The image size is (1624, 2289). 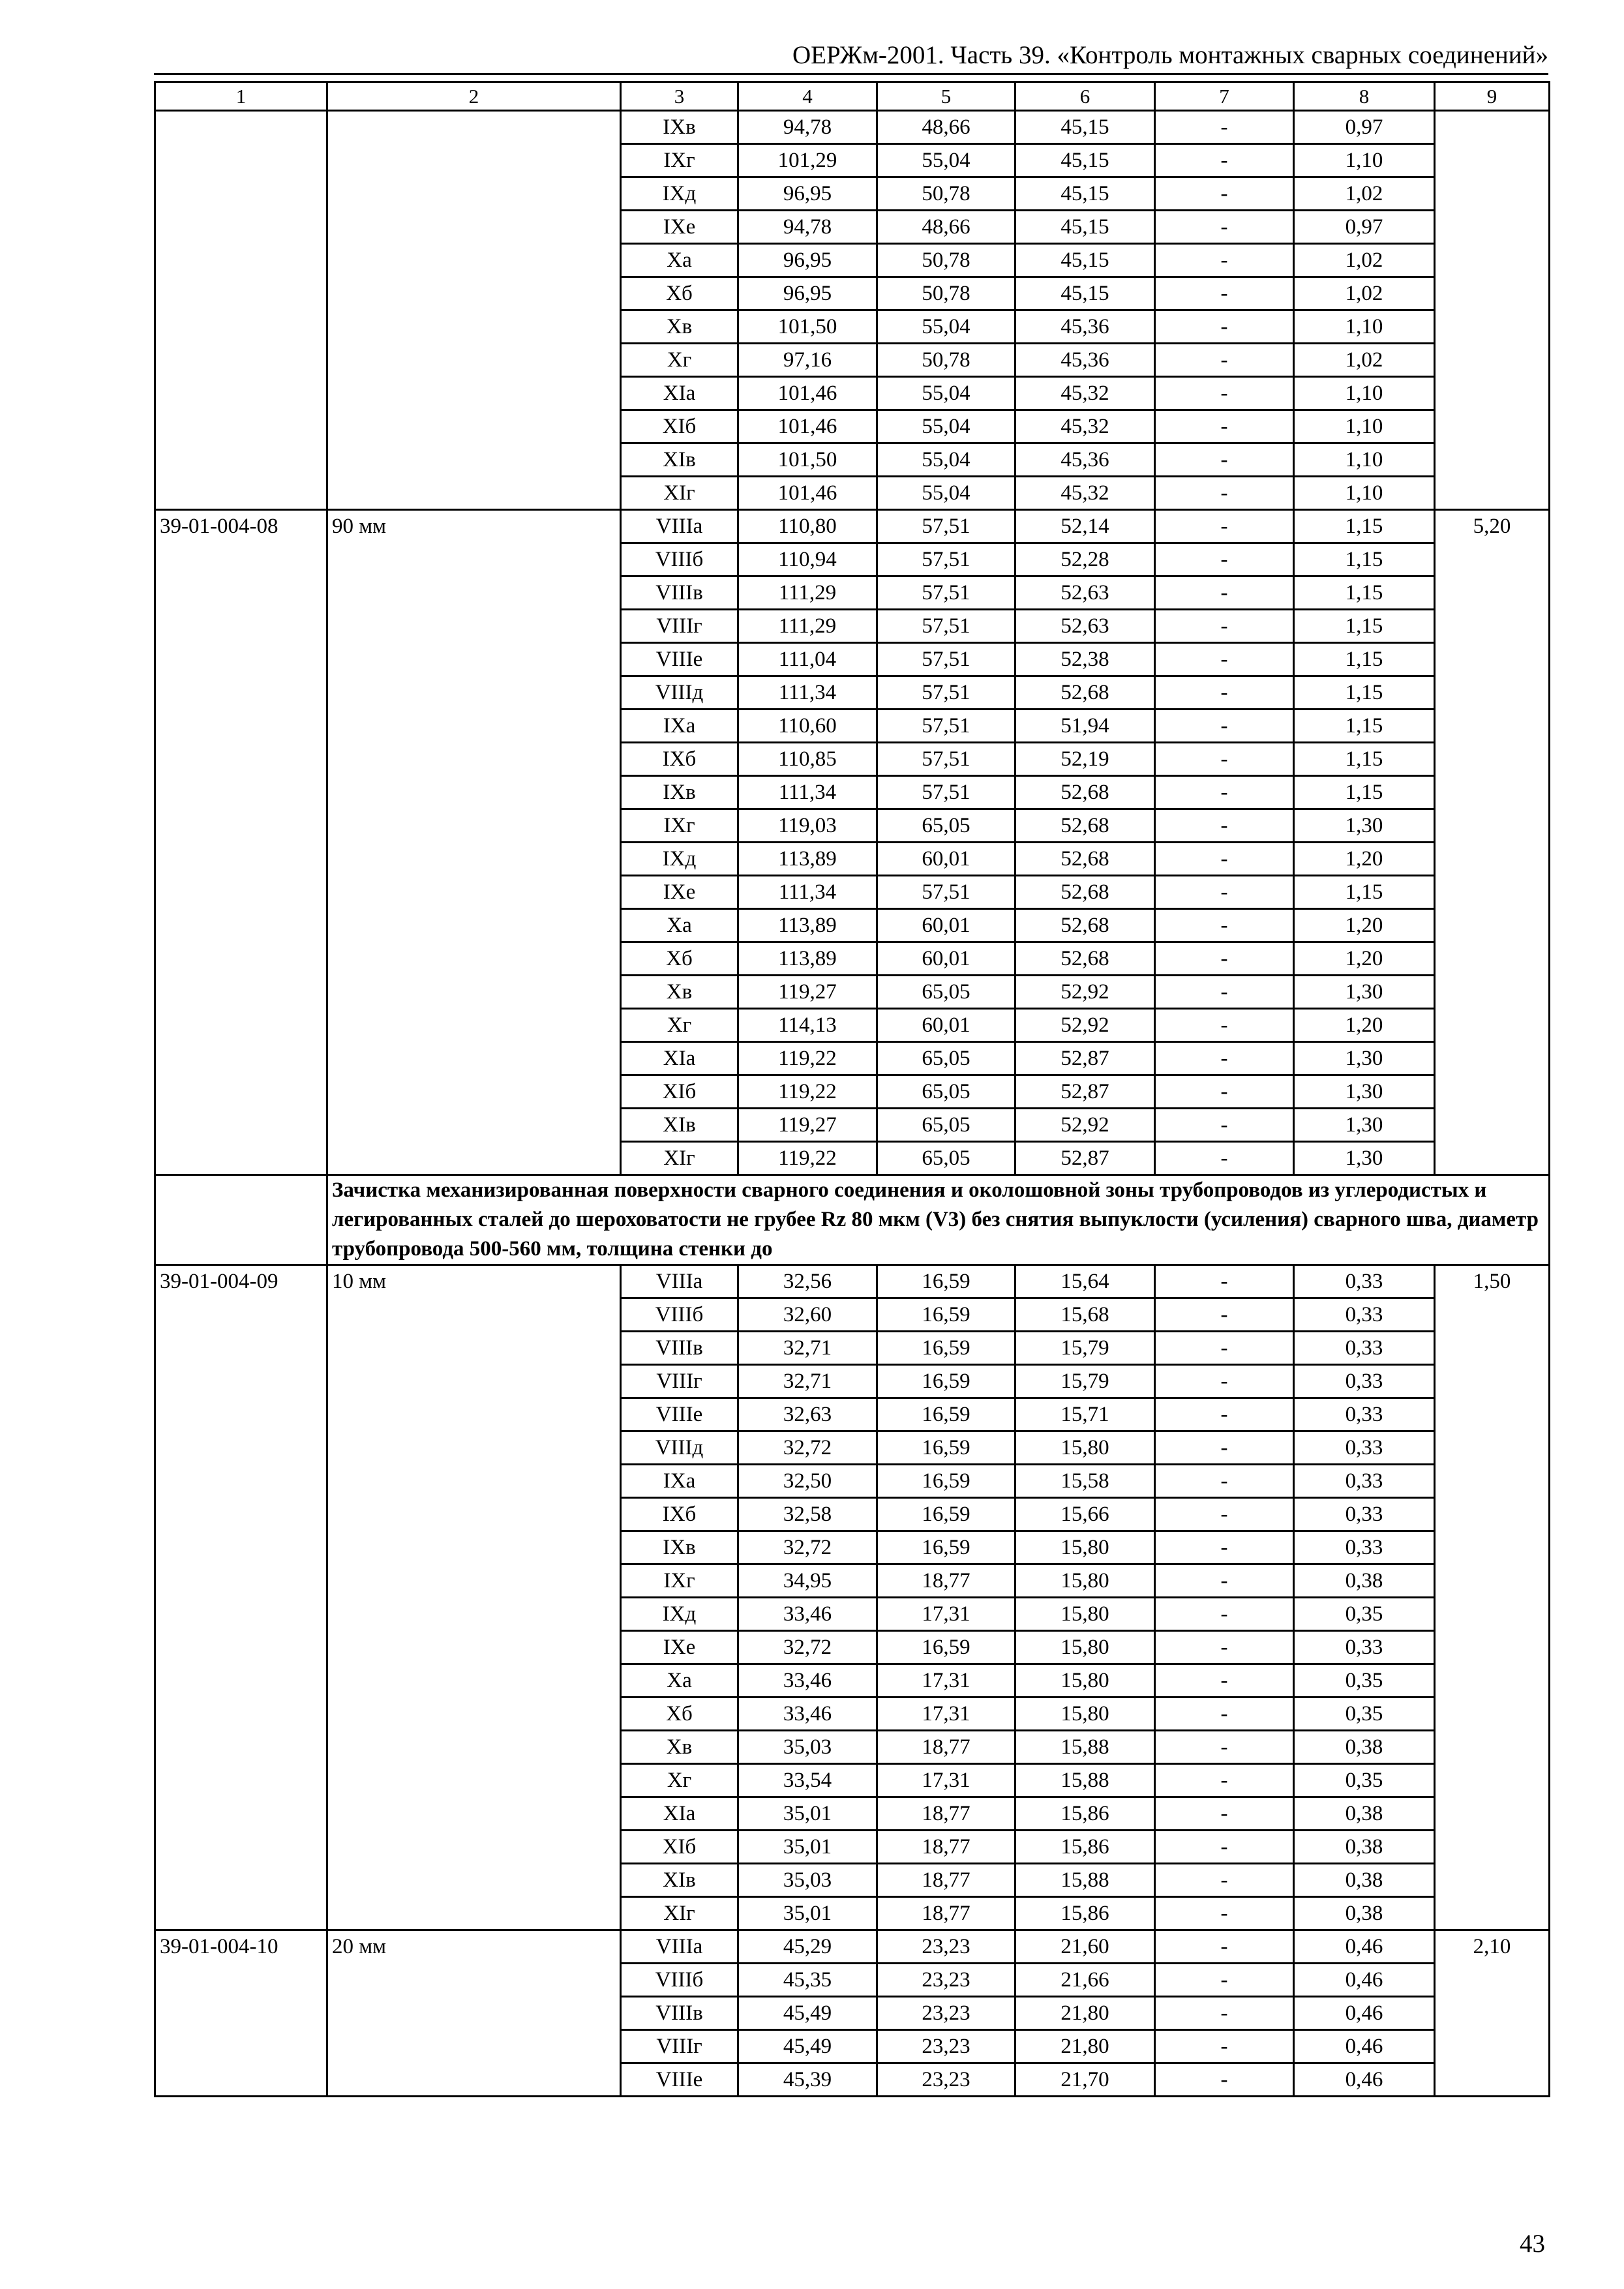 What do you see at coordinates (807, 659) in the screenshot?
I see `total-cost: 111,04` at bounding box center [807, 659].